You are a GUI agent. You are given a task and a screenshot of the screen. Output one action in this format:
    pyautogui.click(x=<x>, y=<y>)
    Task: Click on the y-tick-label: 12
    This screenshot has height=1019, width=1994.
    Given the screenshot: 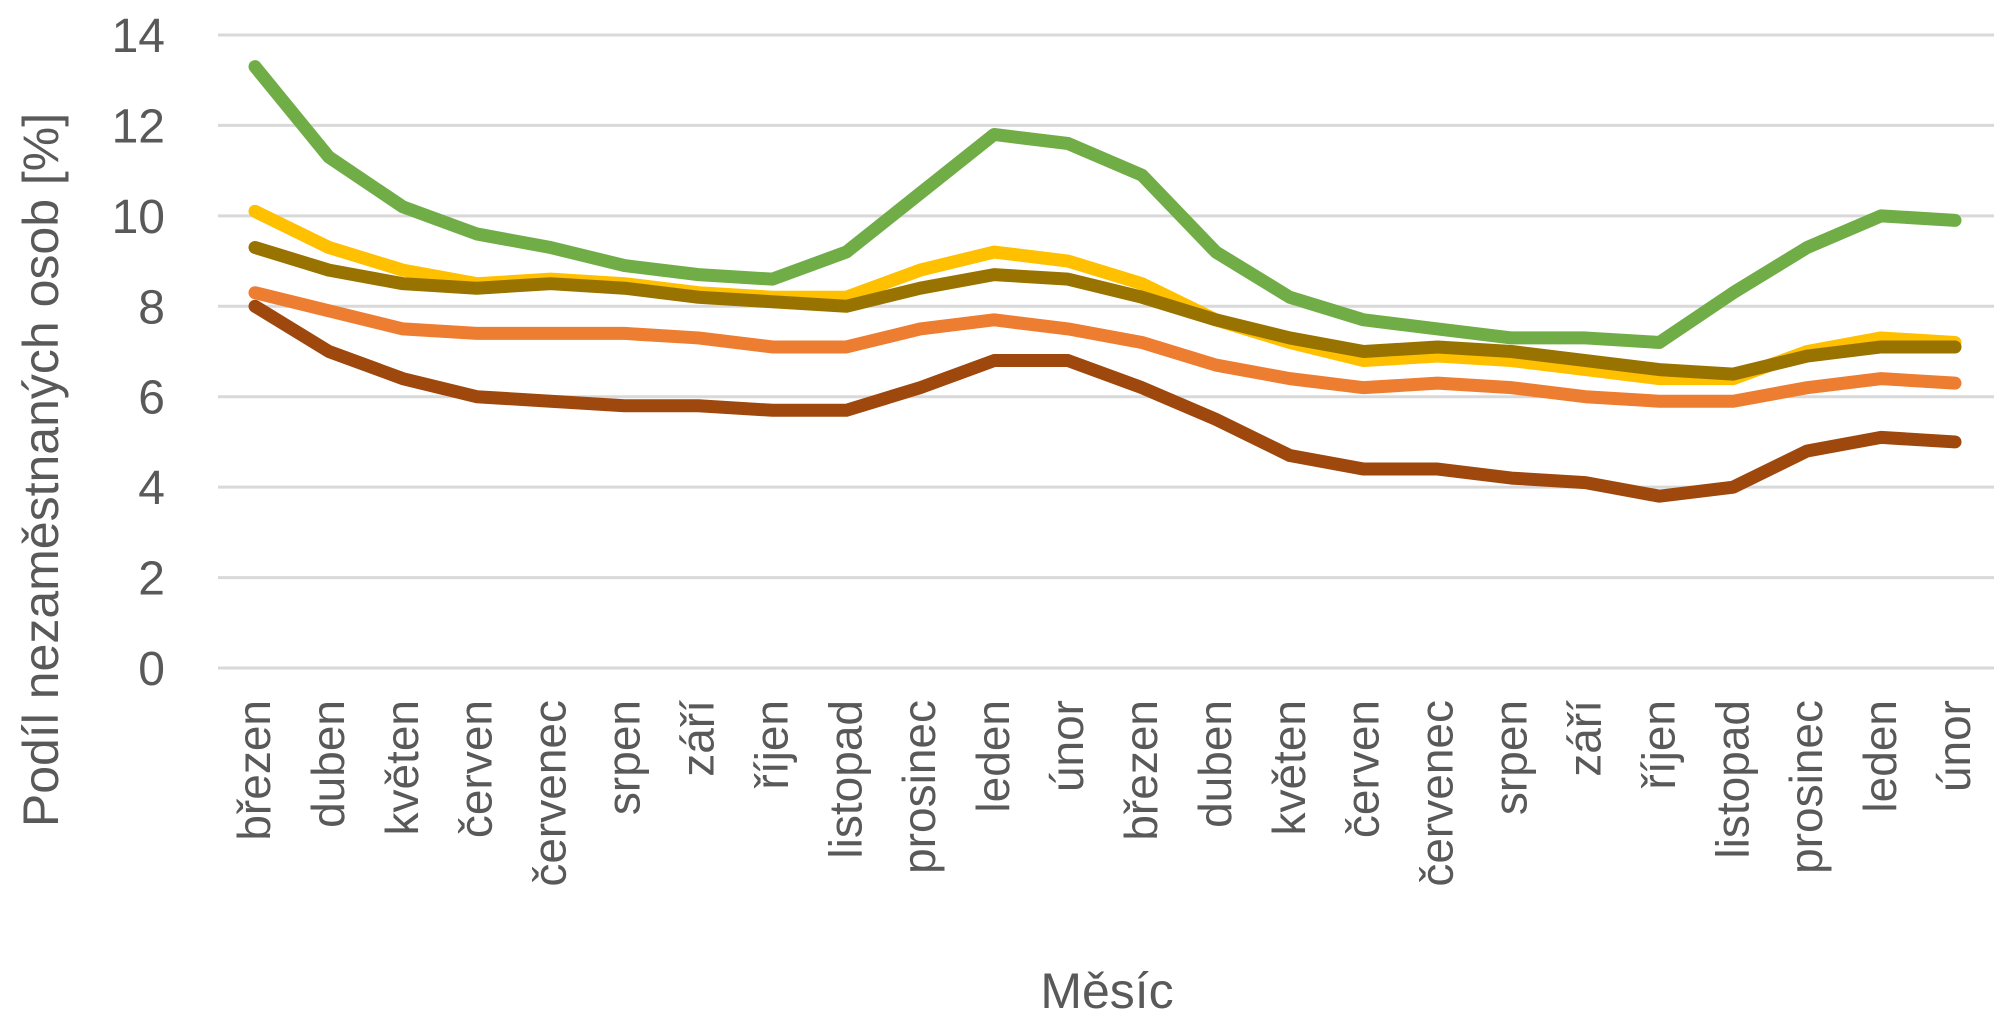 What is the action you would take?
    pyautogui.click(x=138, y=126)
    